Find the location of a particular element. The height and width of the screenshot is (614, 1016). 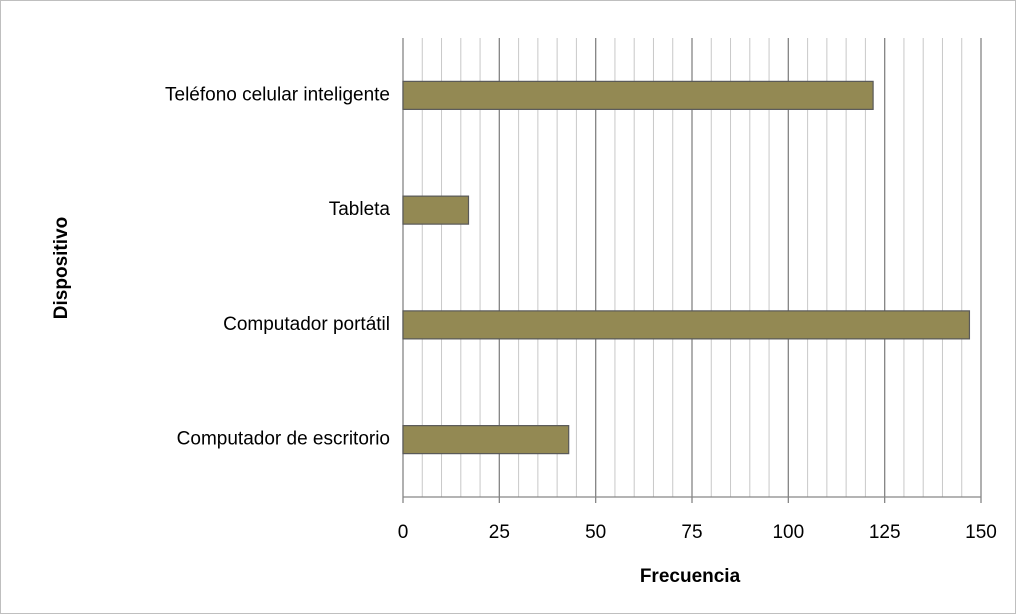

x-tick-label: 50 is located at coordinates (595, 532).